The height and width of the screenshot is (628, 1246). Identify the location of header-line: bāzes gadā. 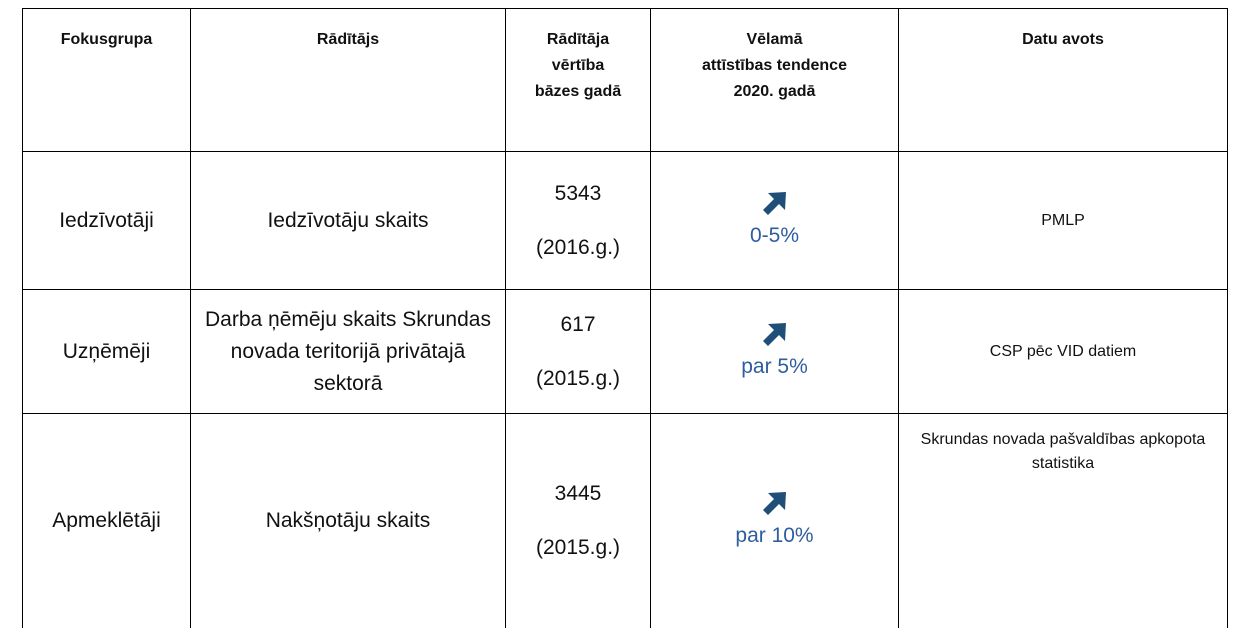
(578, 91).